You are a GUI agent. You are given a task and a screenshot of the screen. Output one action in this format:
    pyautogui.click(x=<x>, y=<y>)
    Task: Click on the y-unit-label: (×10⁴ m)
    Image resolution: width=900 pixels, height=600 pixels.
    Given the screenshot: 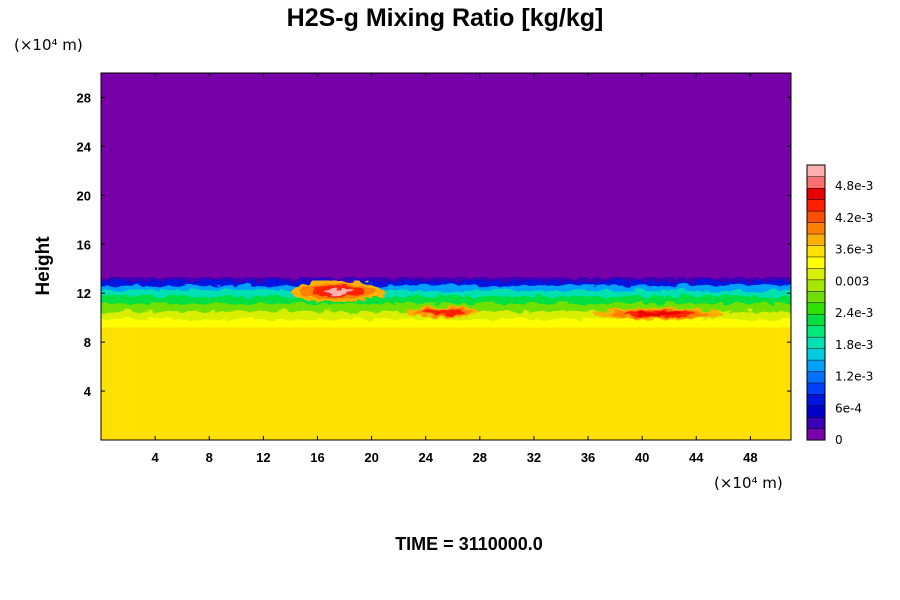 What is the action you would take?
    pyautogui.click(x=48, y=45)
    